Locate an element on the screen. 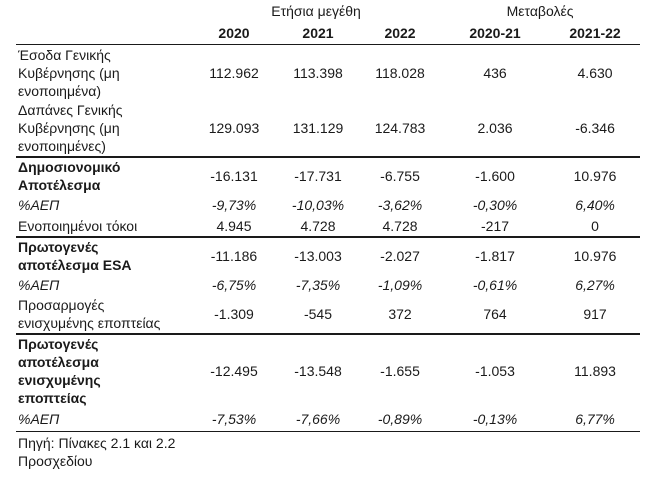 The image size is (665, 480). value-cell: -9,73% is located at coordinates (234, 205).